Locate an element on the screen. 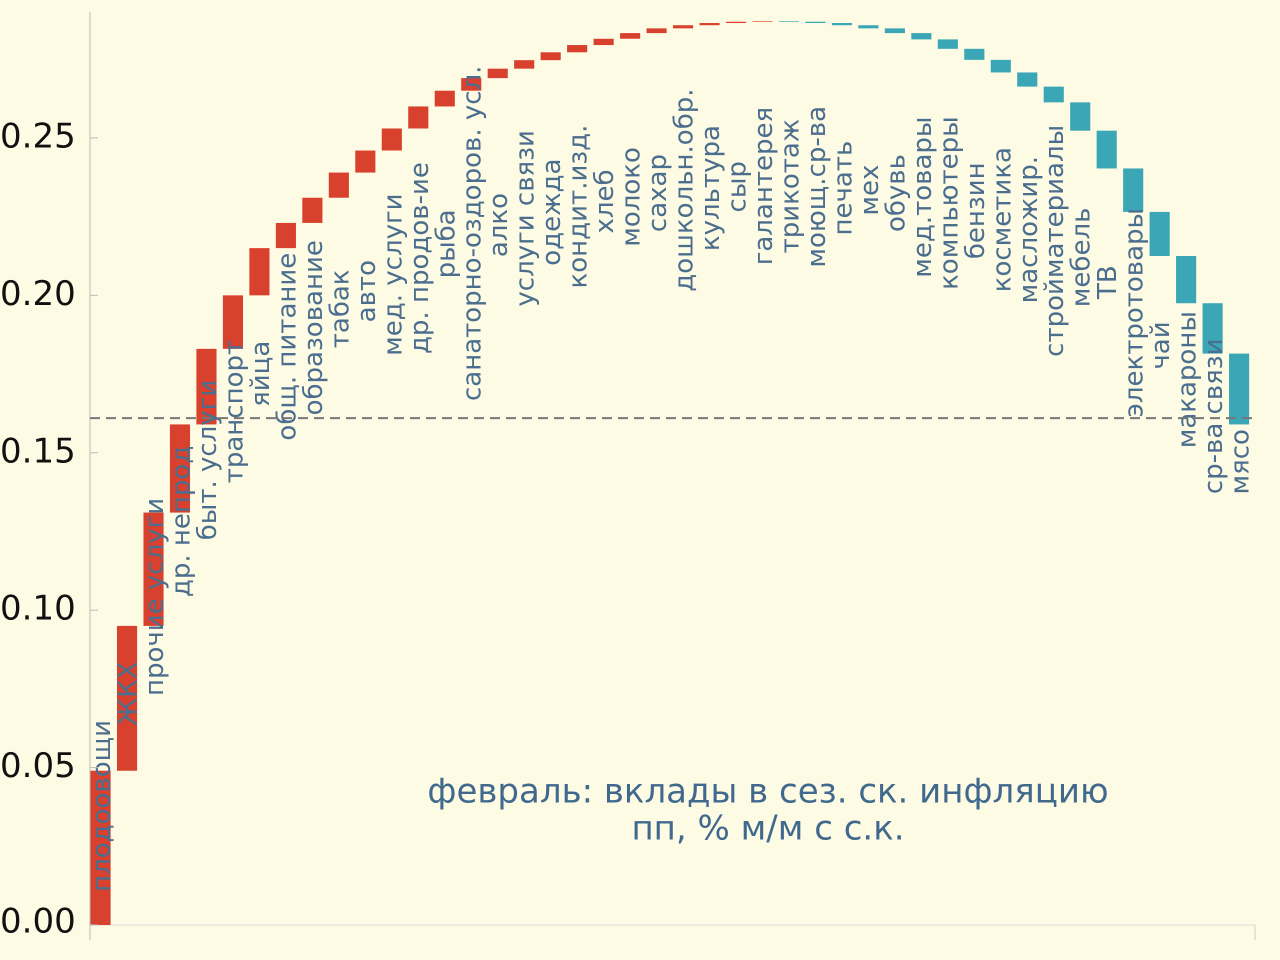 The height and width of the screenshot is (960, 1280). category-label: сыр is located at coordinates (738, 186).